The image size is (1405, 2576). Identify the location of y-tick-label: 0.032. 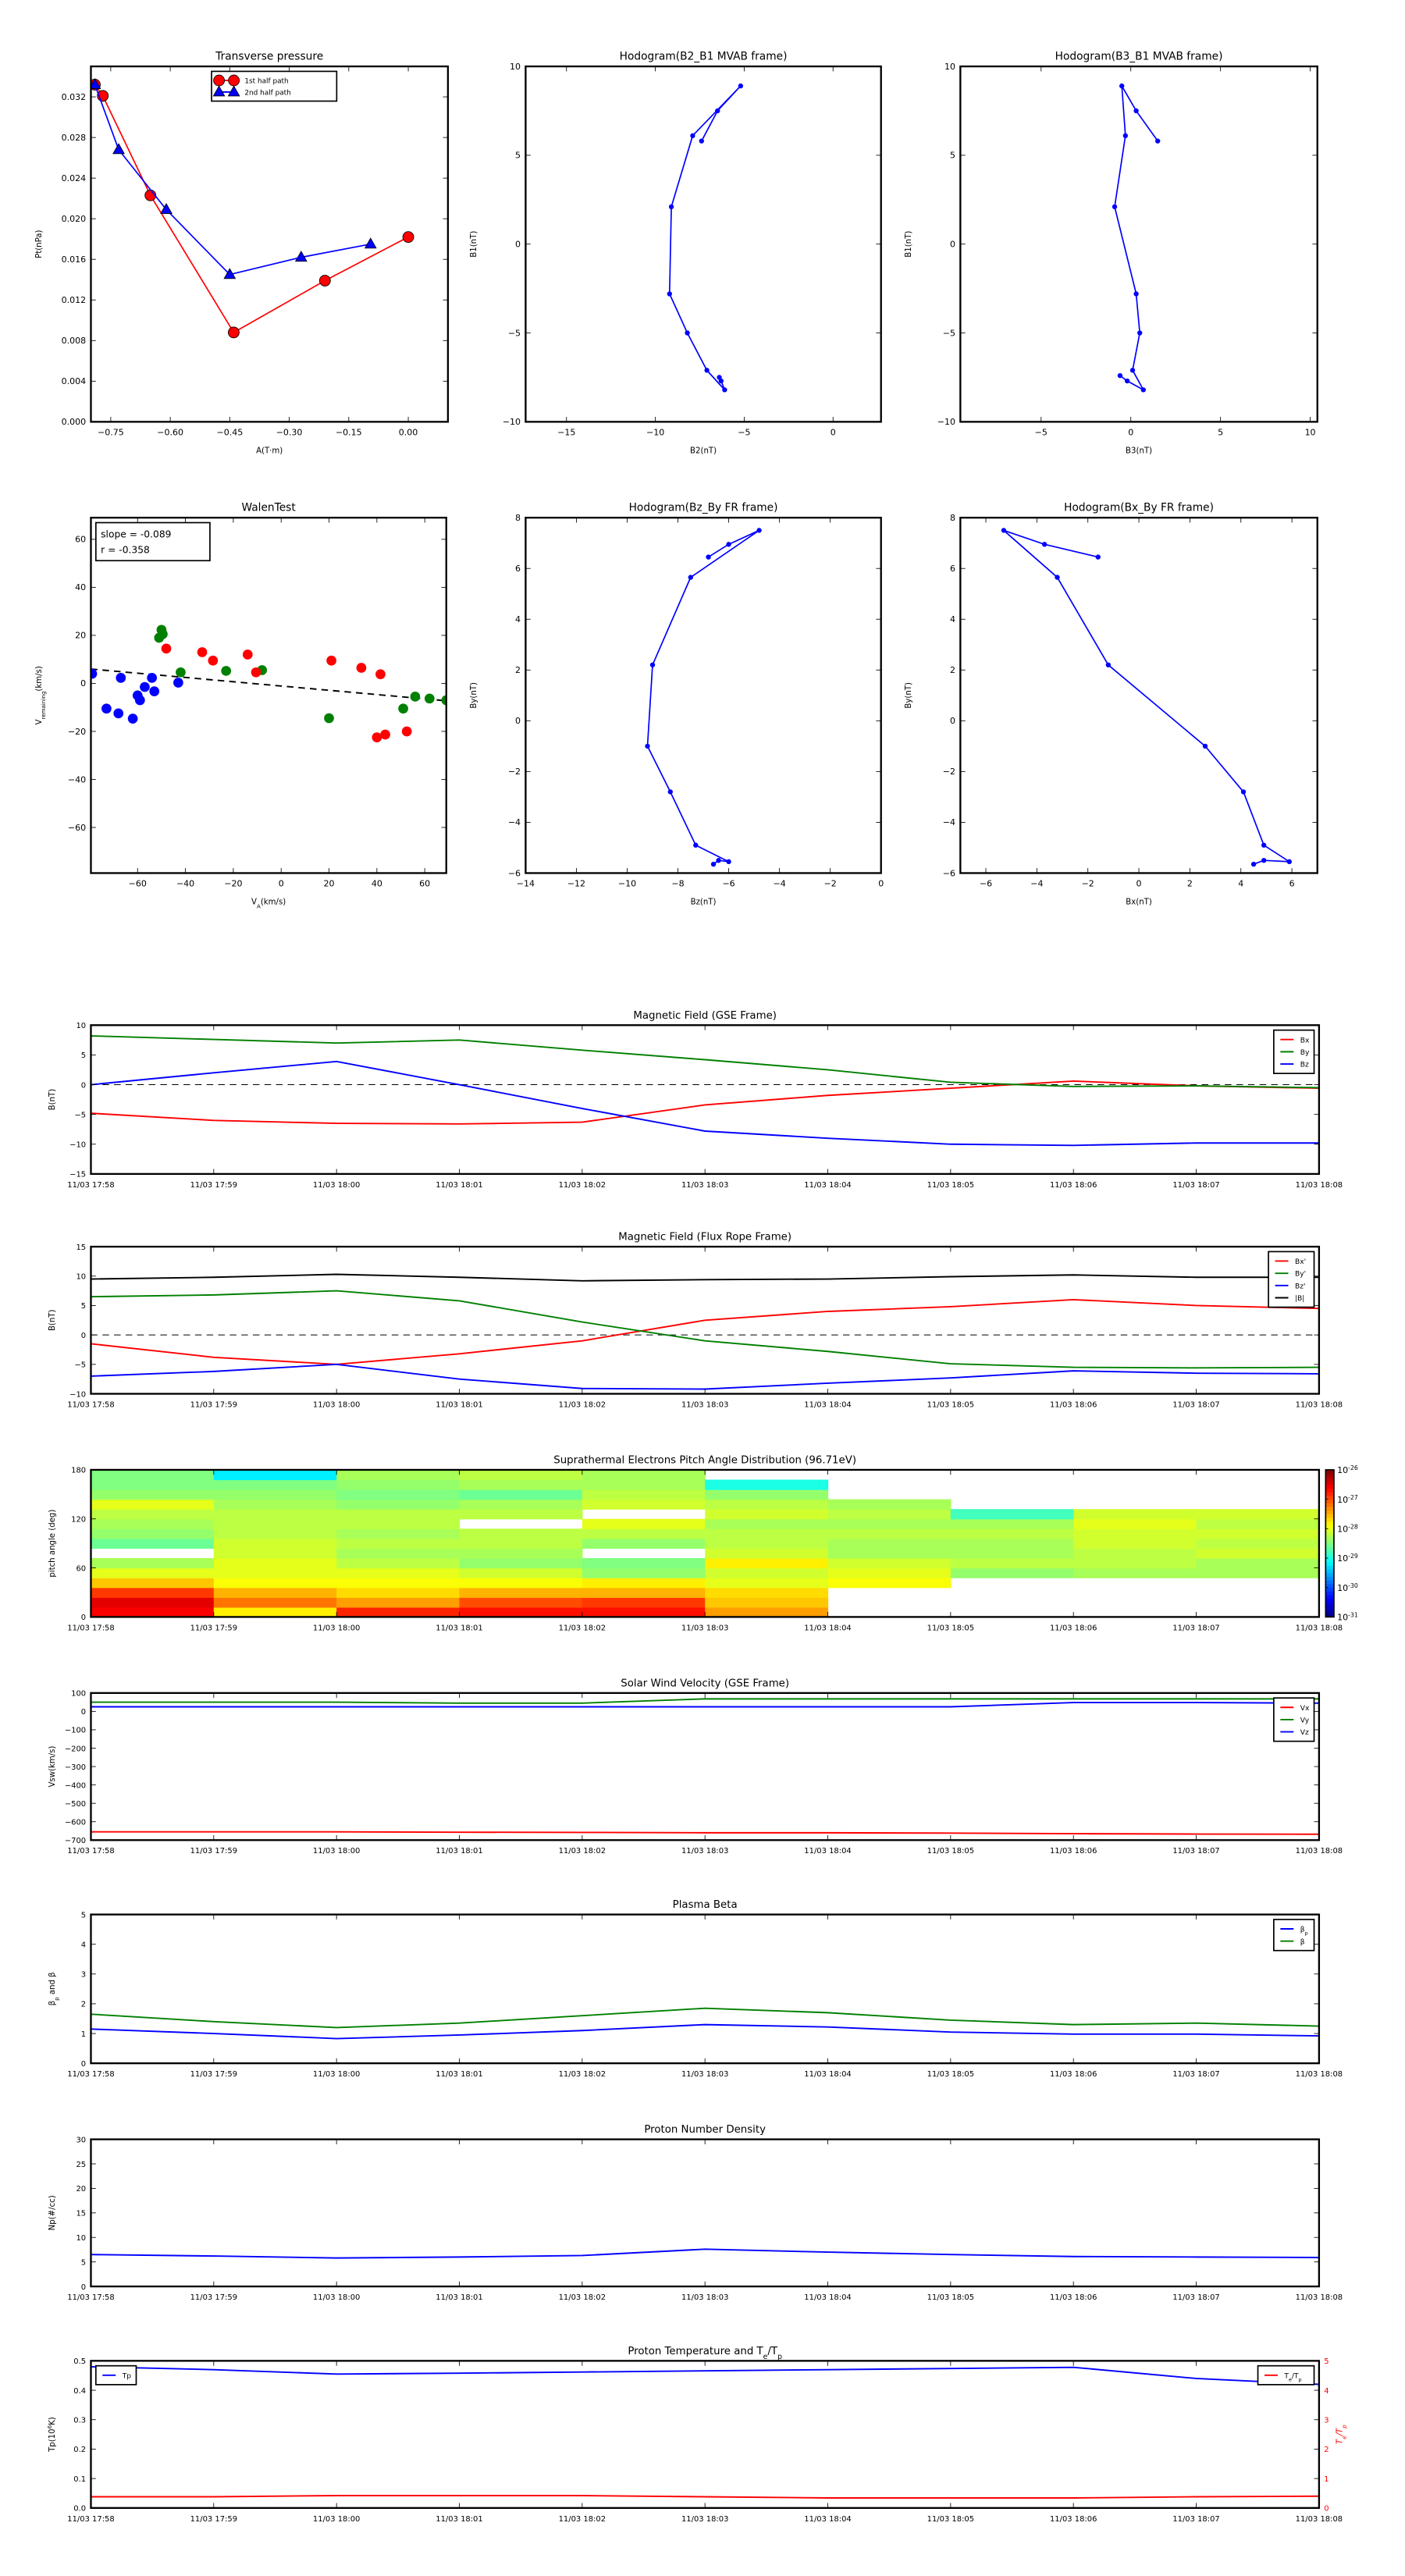
(74, 97).